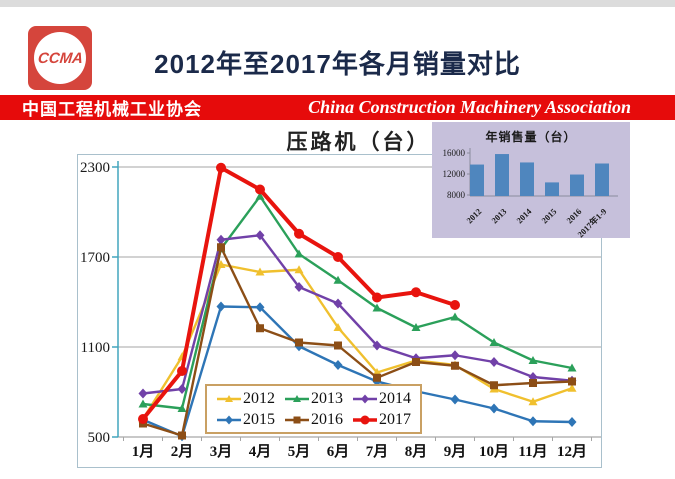 Image resolution: width=675 pixels, height=479 pixels. I want to click on y-tick-label: 500, so click(99, 438).